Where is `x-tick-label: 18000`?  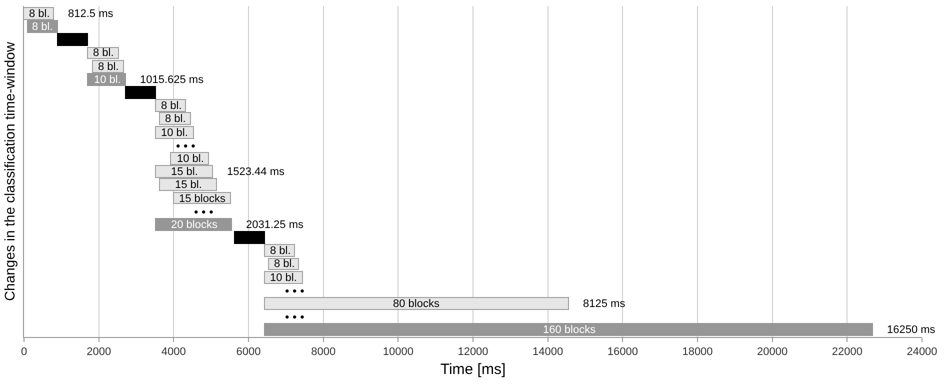
x-tick-label: 18000 is located at coordinates (697, 352).